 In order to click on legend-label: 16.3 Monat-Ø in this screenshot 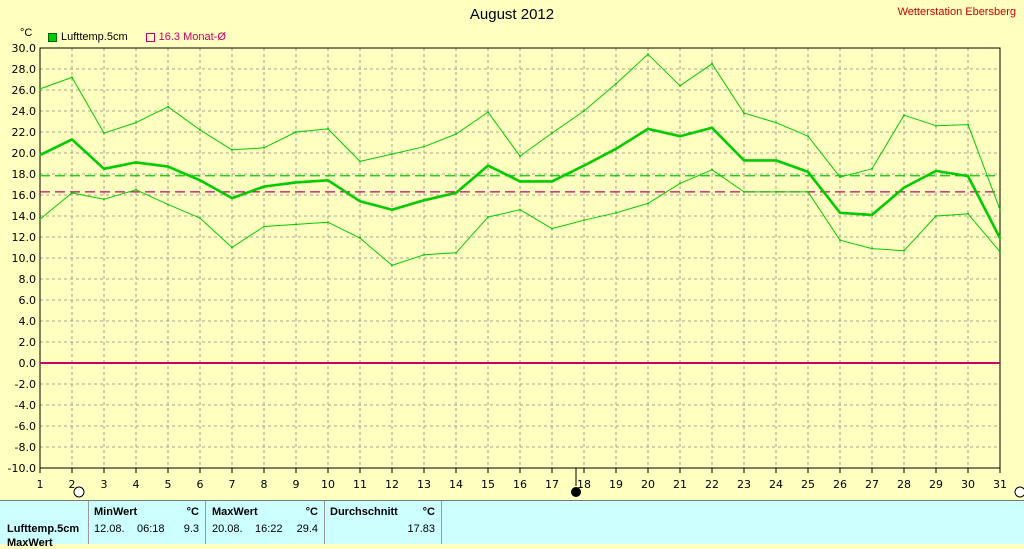, I will do `click(192, 37)`.